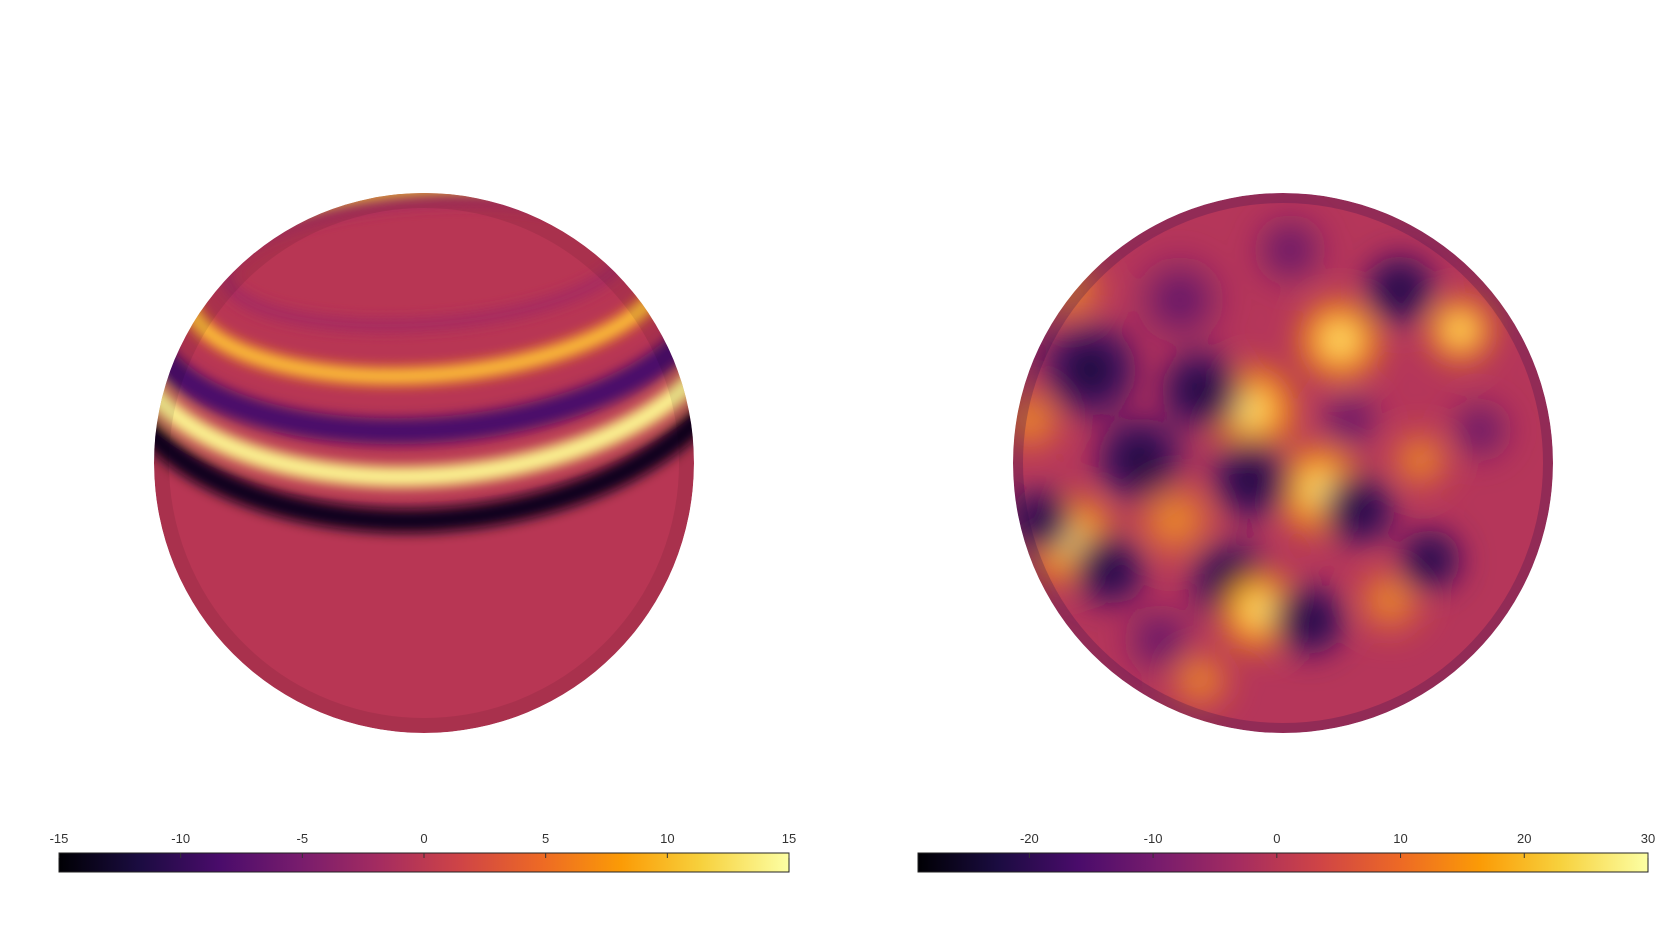 The image size is (1662, 931). Describe the element at coordinates (303, 838) in the screenshot. I see `tick-label: -5` at that location.